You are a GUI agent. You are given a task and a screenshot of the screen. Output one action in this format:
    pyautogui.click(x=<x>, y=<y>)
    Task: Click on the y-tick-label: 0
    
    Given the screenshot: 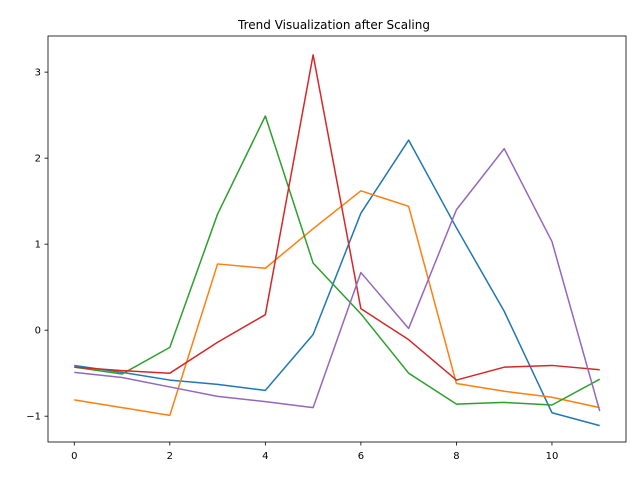 What is the action you would take?
    pyautogui.click(x=38, y=331)
    